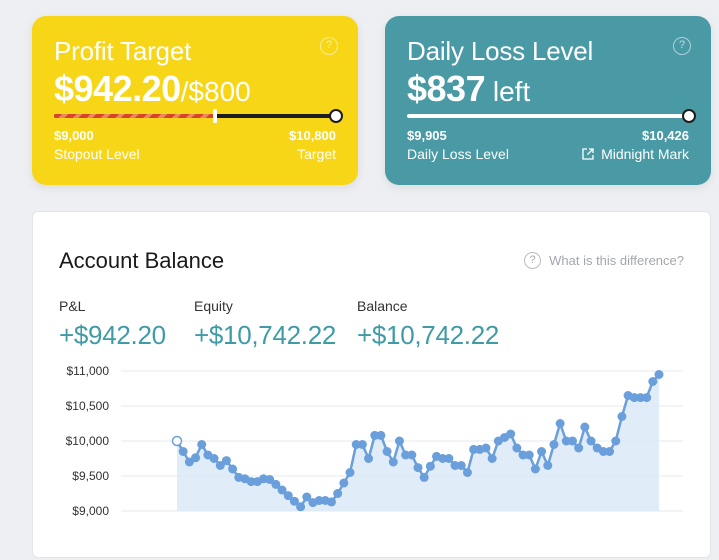  Describe the element at coordinates (508, 91) in the screenshot. I see `loss-left-suffix: left` at that location.